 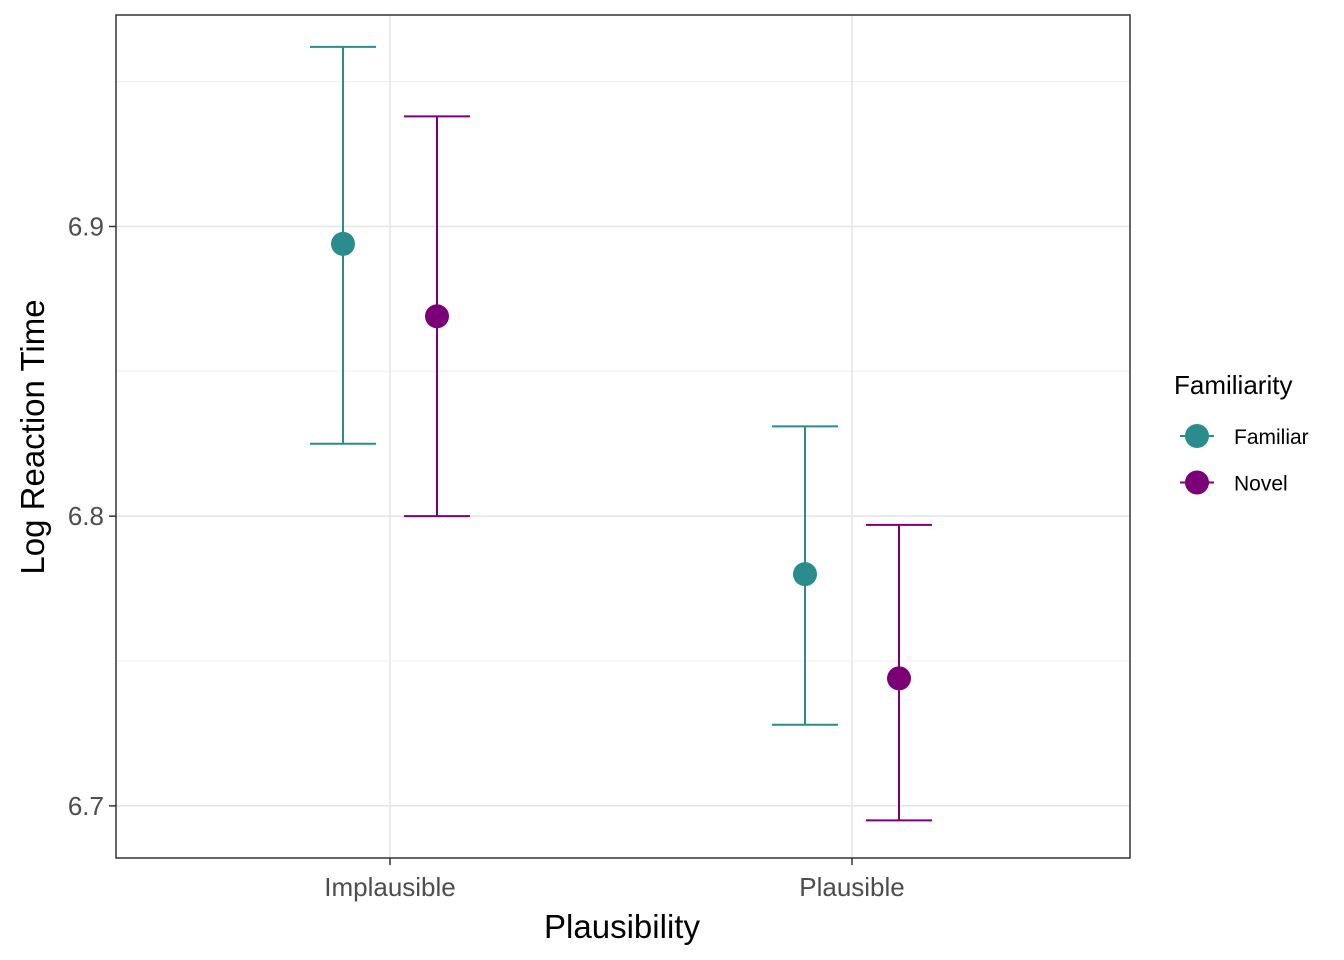 I want to click on x-tick-label: Implausible, so click(x=390, y=887).